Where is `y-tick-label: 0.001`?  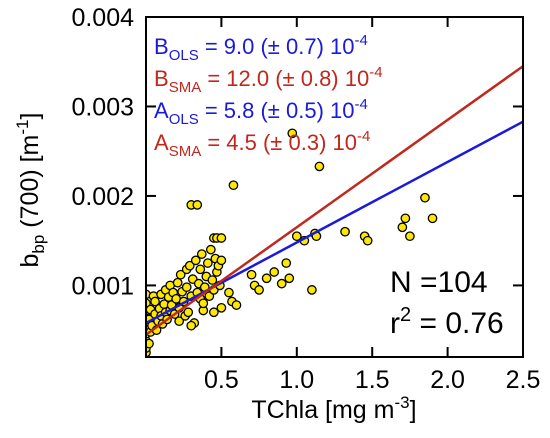 y-tick-label: 0.001 is located at coordinates (102, 286).